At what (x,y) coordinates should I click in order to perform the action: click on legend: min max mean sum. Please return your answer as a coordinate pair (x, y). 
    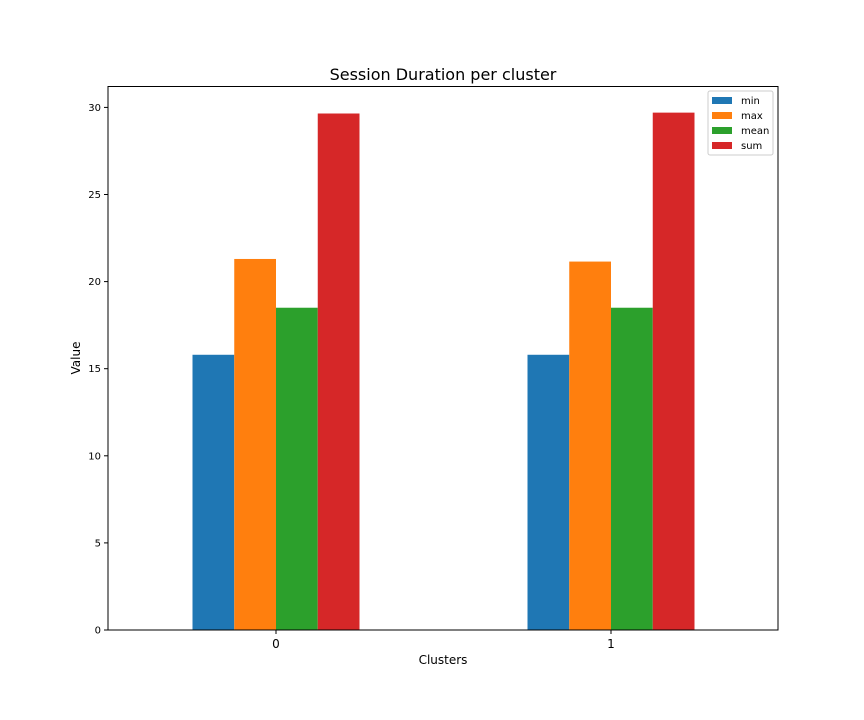
    Looking at the image, I should click on (740, 123).